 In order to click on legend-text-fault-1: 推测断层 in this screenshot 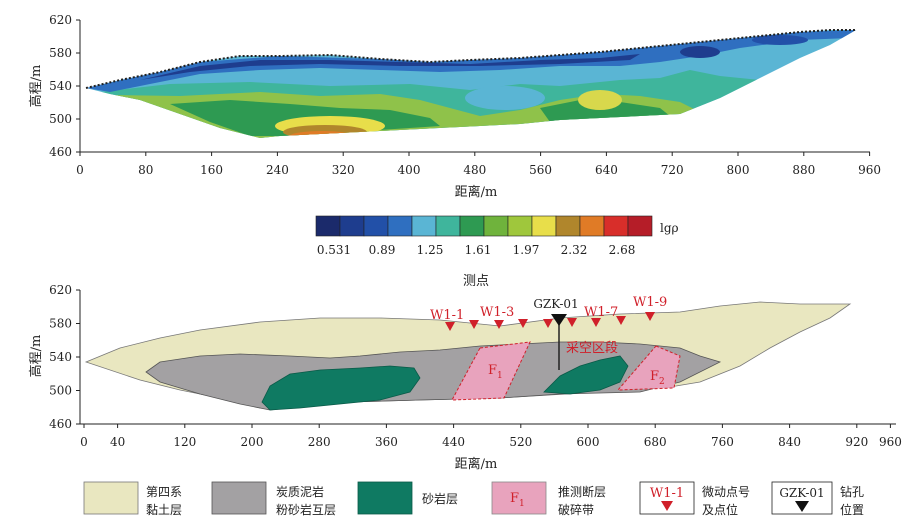, I will do `click(582, 491)`.